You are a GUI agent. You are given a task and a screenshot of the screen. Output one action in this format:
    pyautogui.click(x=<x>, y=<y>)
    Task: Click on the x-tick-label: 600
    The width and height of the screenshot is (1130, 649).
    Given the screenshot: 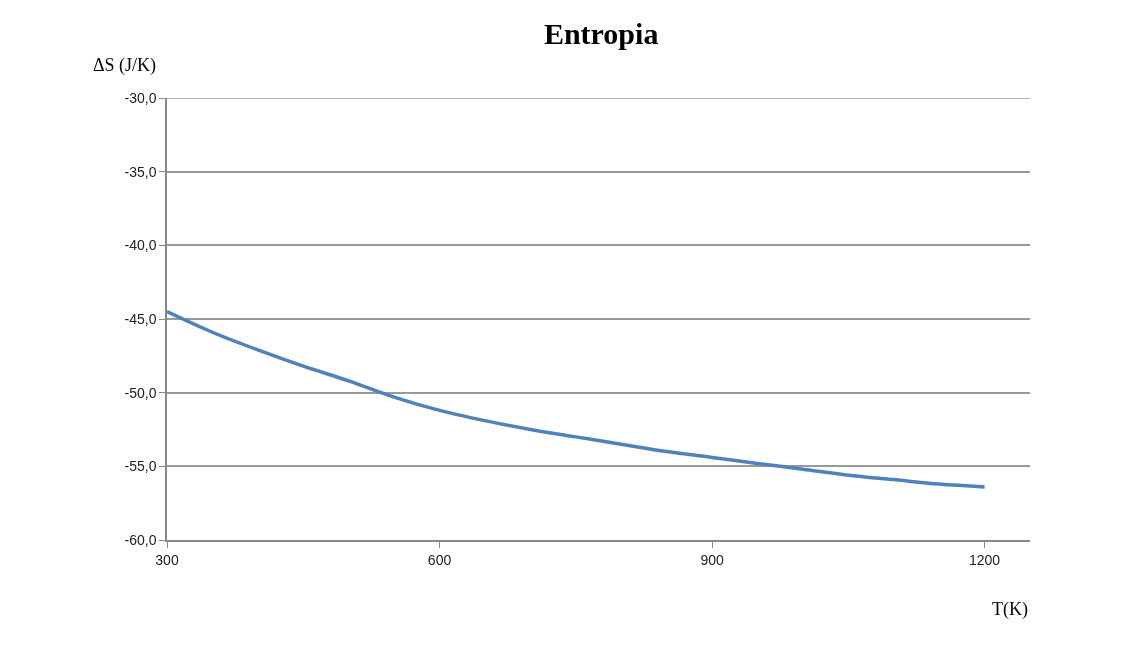 What is the action you would take?
    pyautogui.click(x=439, y=559)
    